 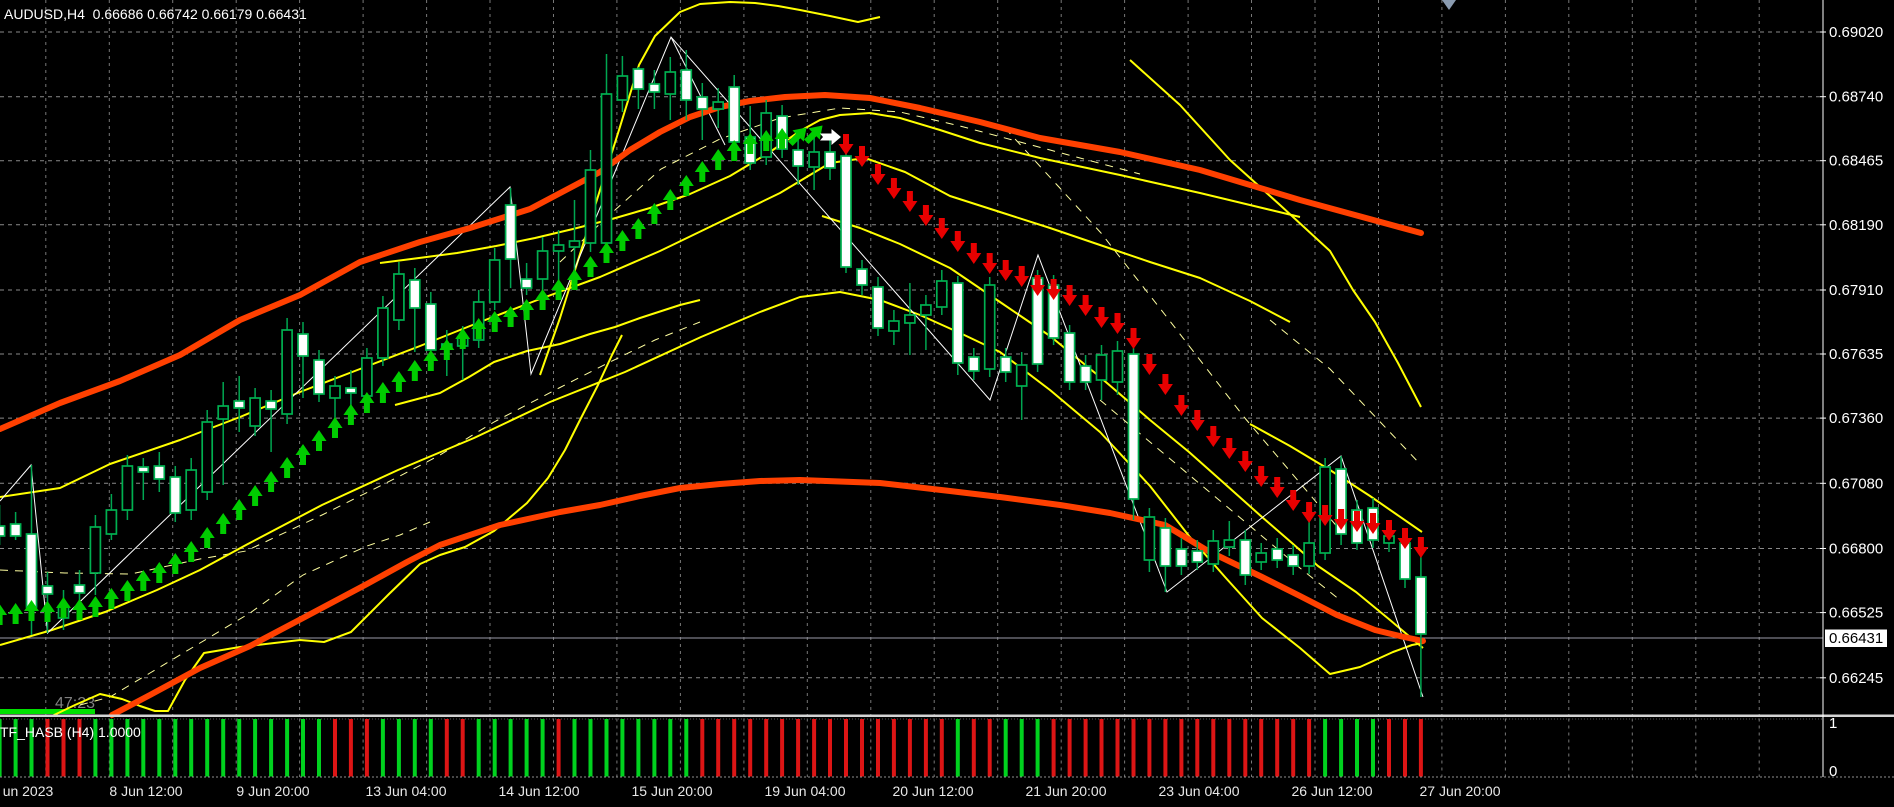 What do you see at coordinates (1856, 161) in the screenshot?
I see `svg-text: 0.68465` at bounding box center [1856, 161].